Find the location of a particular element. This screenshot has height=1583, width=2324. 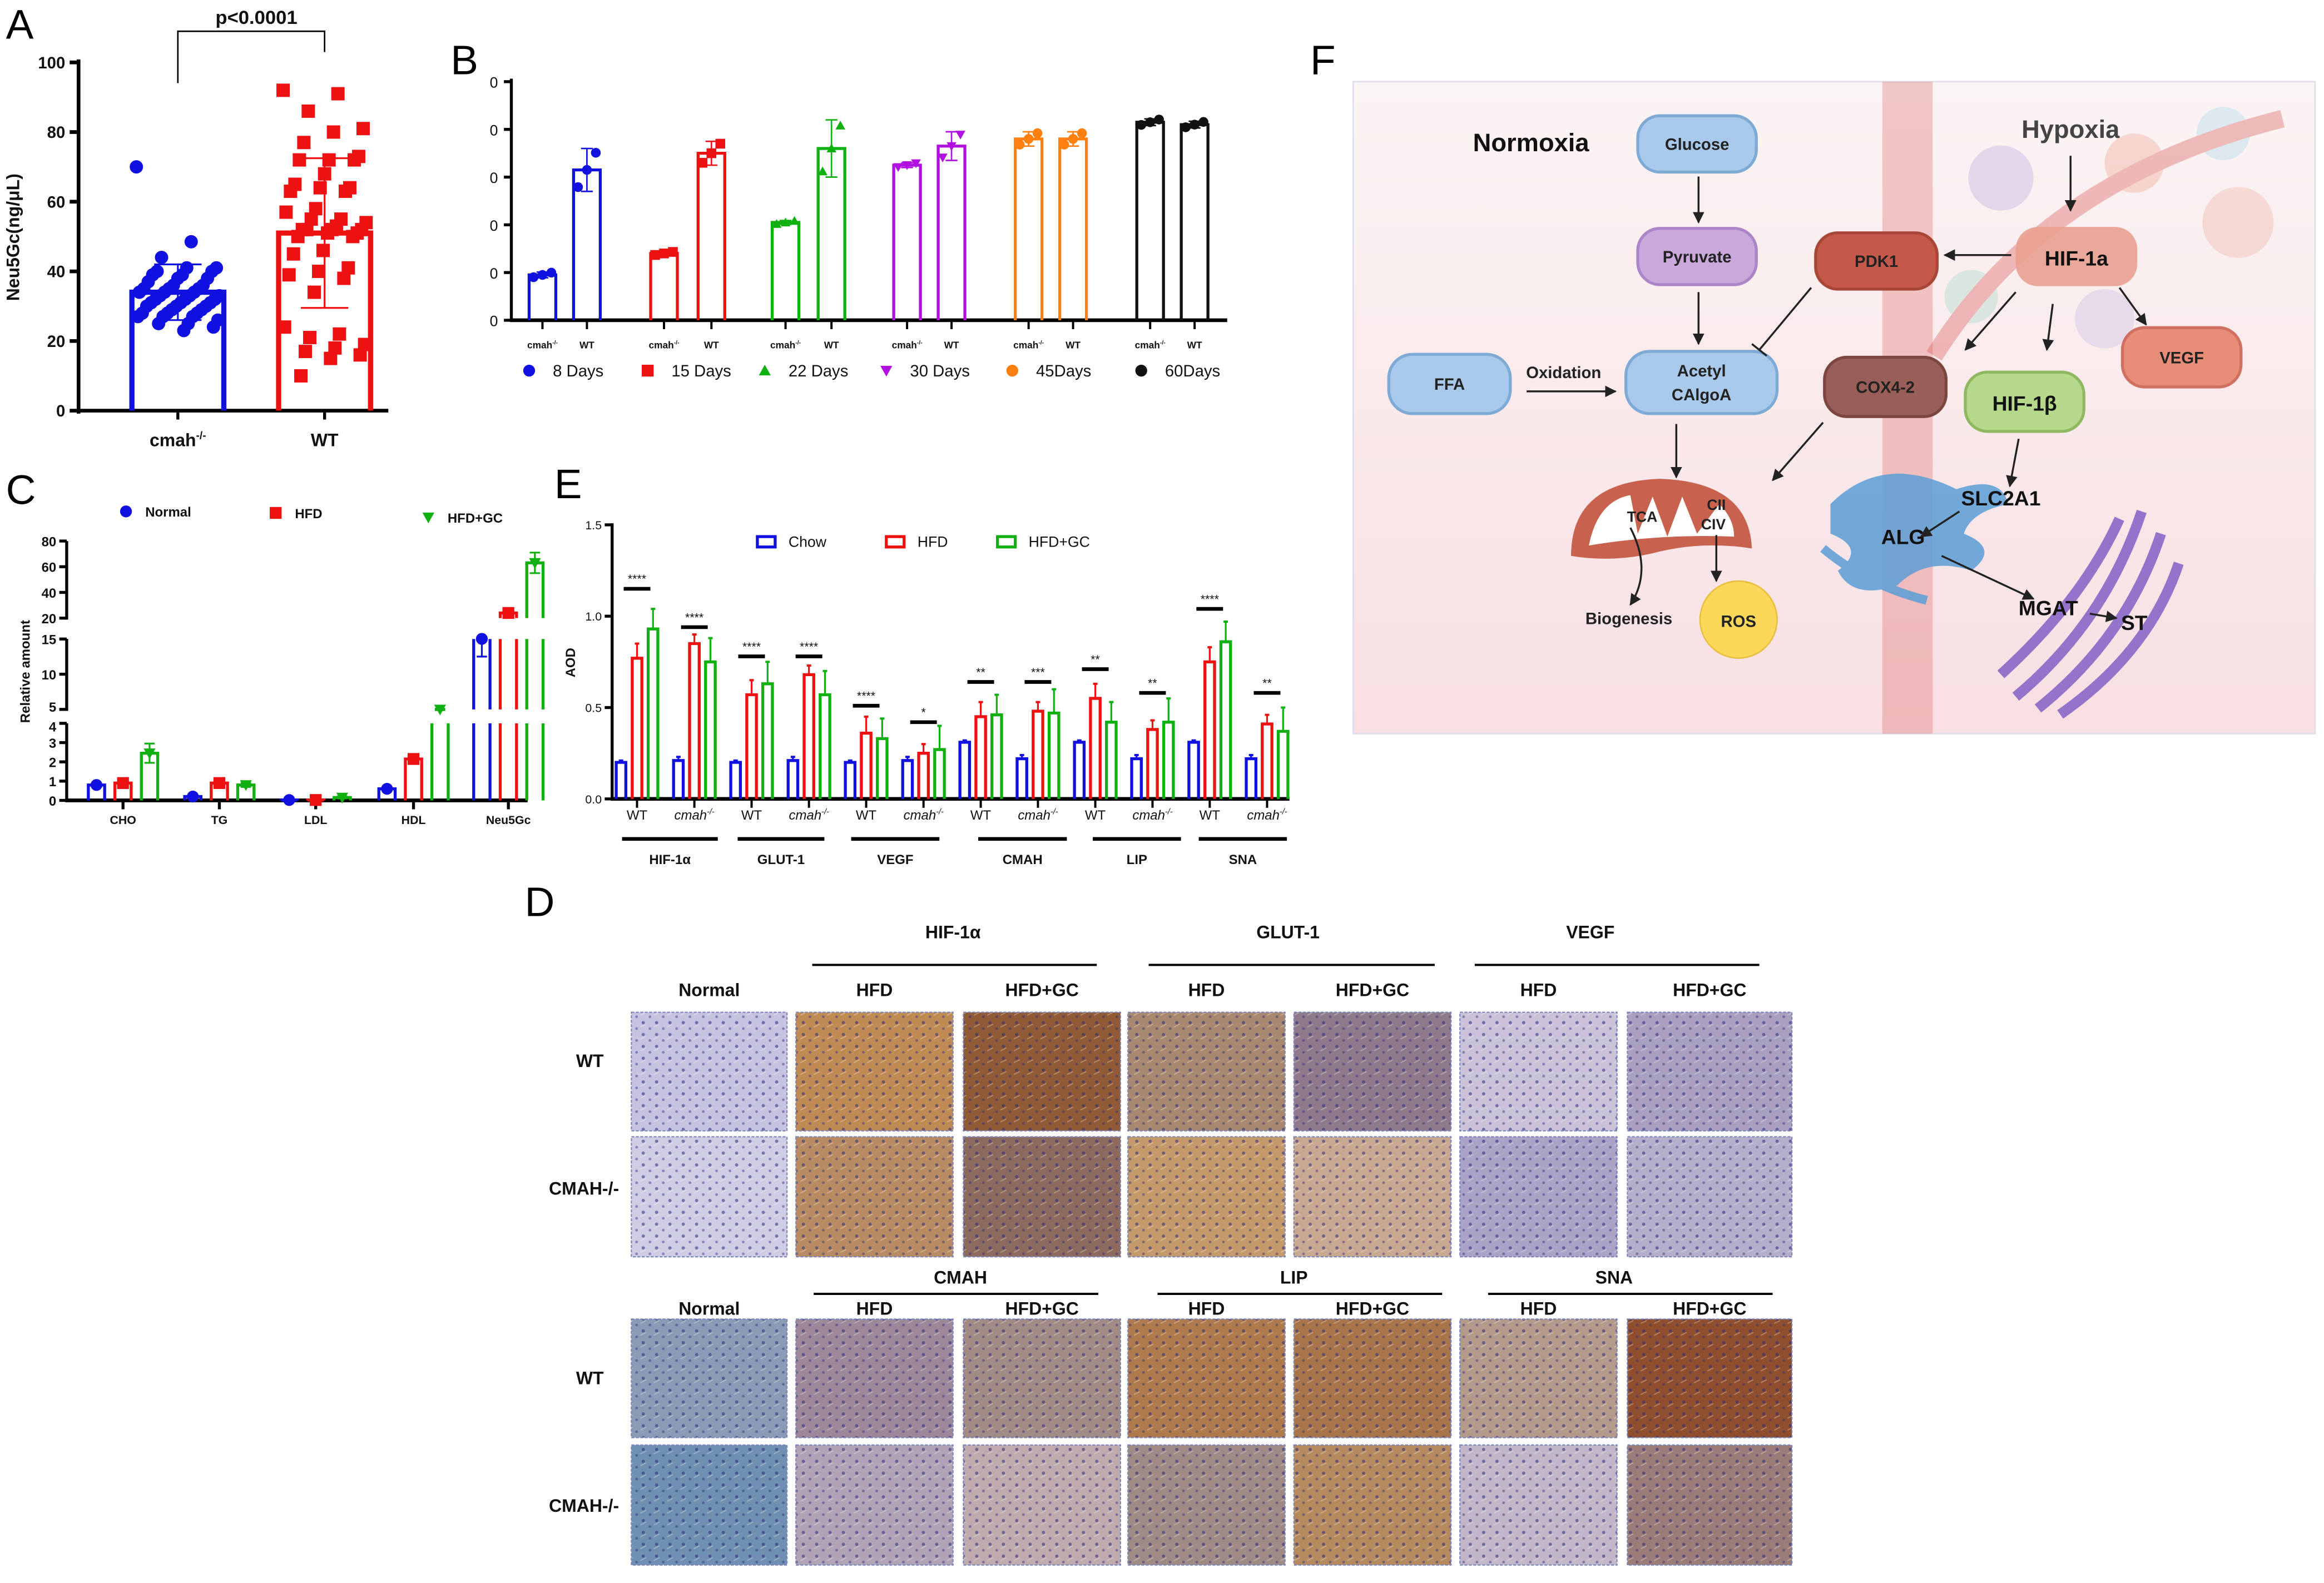

tca-label: TCA is located at coordinates (1643, 516).